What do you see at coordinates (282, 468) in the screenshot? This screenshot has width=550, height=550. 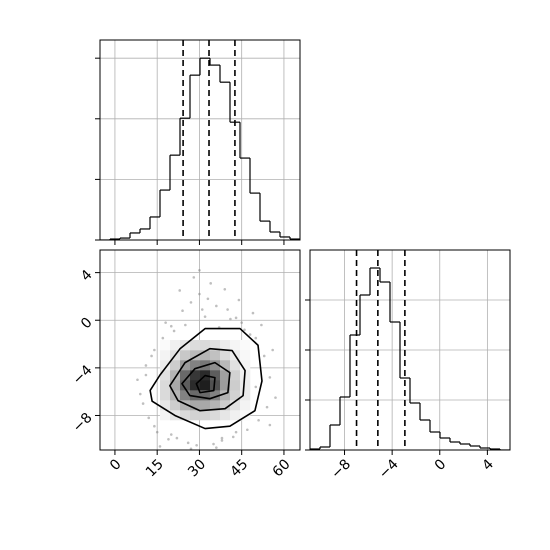 I see `x-tick-label: 60` at bounding box center [282, 468].